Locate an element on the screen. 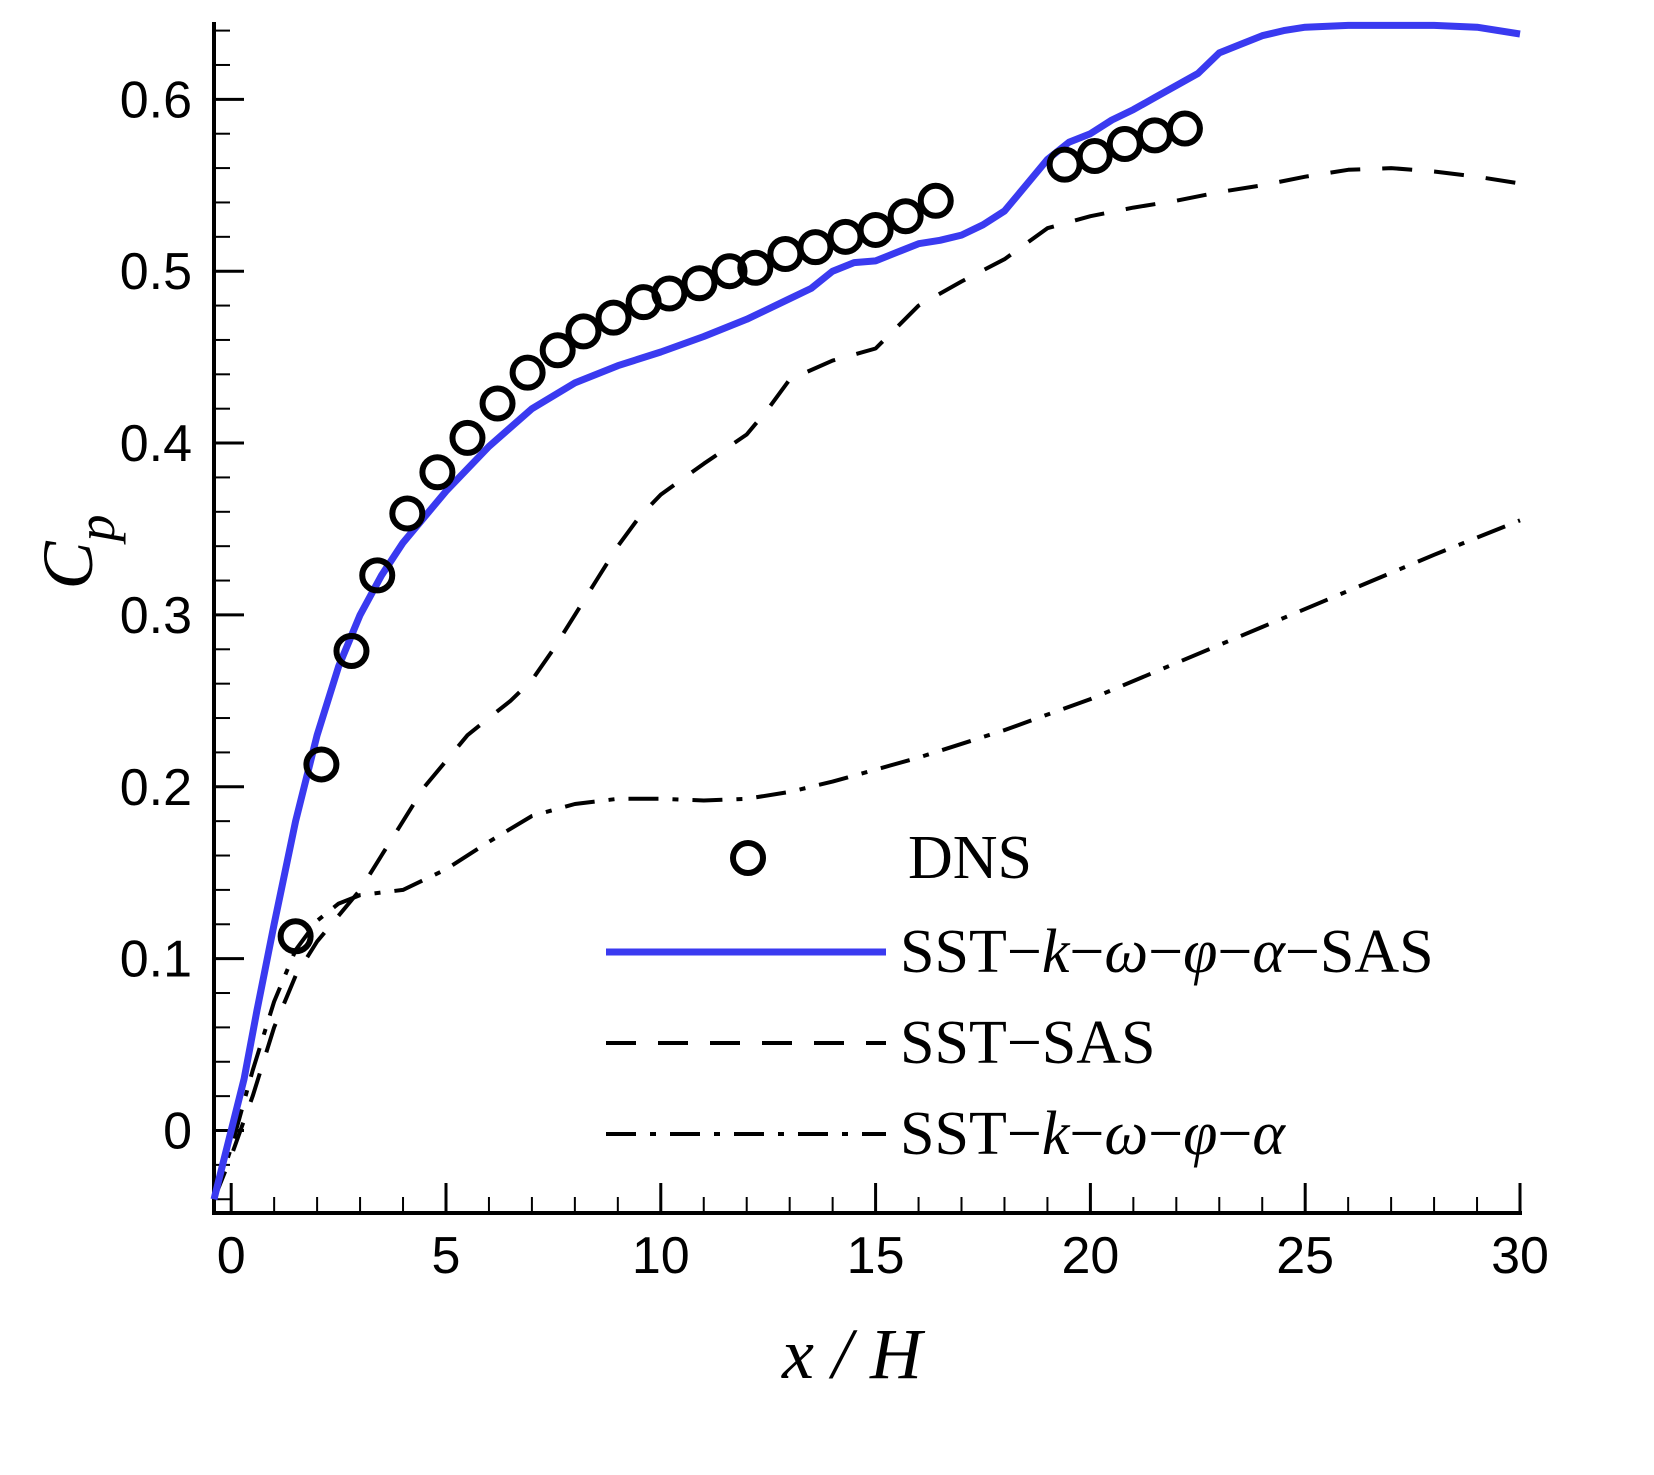  y-tick-label: 0.4 is located at coordinates (156, 444).